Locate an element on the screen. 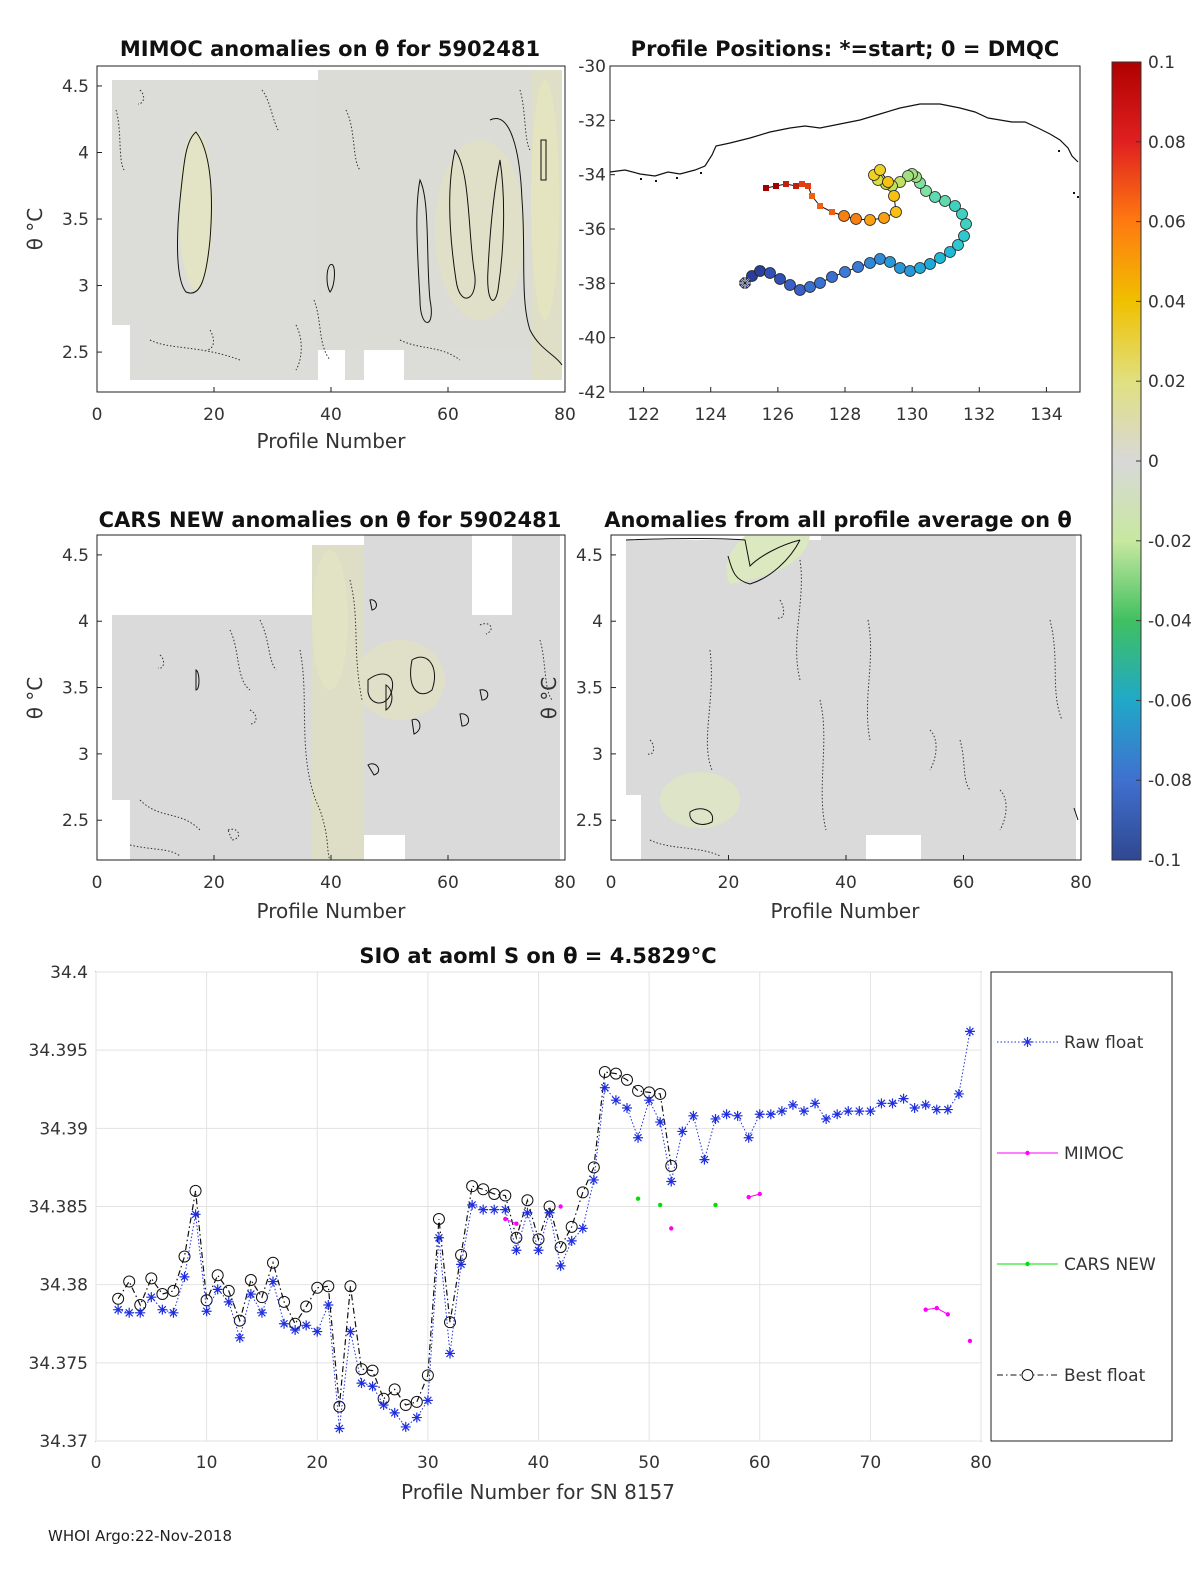 Image resolution: width=1200 pixels, height=1575 pixels. allavg-ticks: 0 20 40 60 80 2.5 3 3.5 4 4.5 is located at coordinates (834, 719).